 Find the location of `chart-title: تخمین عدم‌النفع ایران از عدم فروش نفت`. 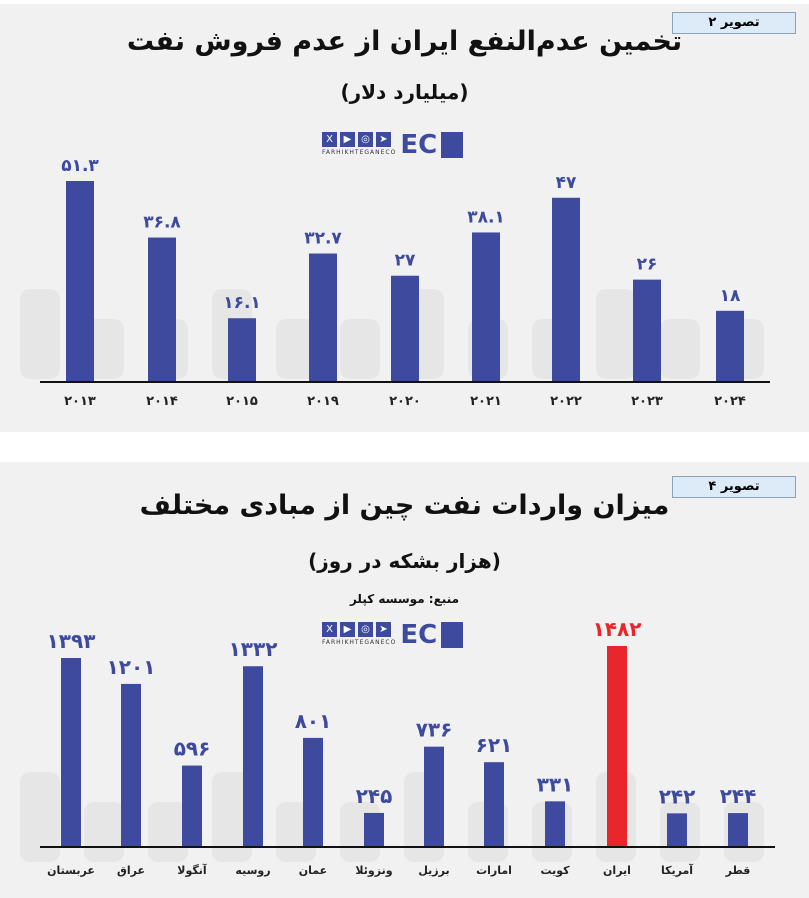

chart-title: تخمین عدم‌النفع ایران از عدم فروش نفت is located at coordinates (404, 41).